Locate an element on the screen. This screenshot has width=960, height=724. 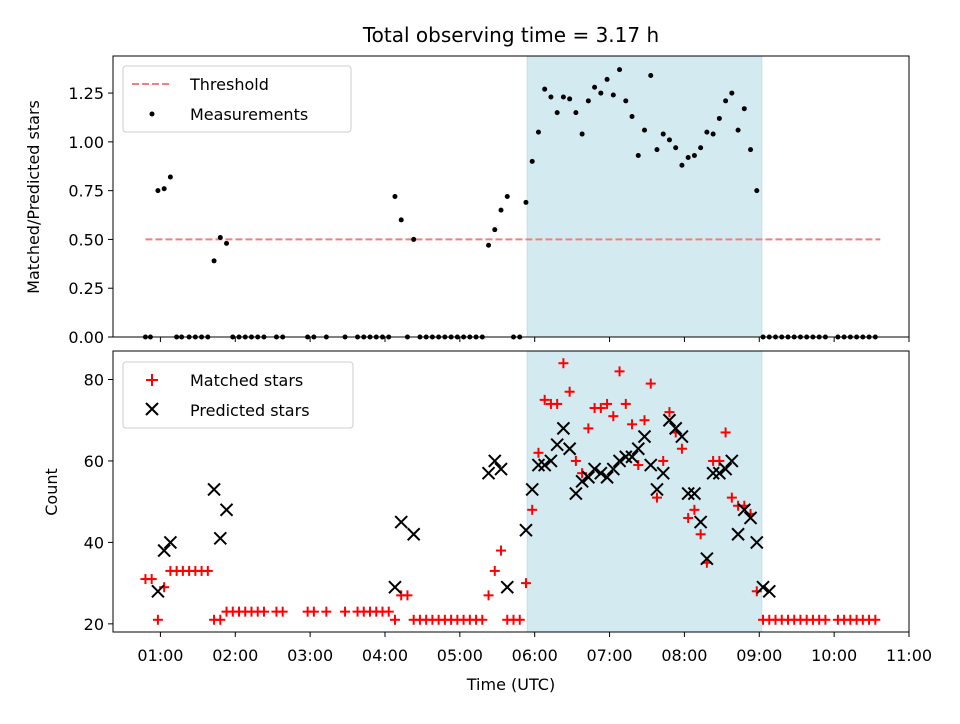
x-tick-label: 10:00 is located at coordinates (834, 655).